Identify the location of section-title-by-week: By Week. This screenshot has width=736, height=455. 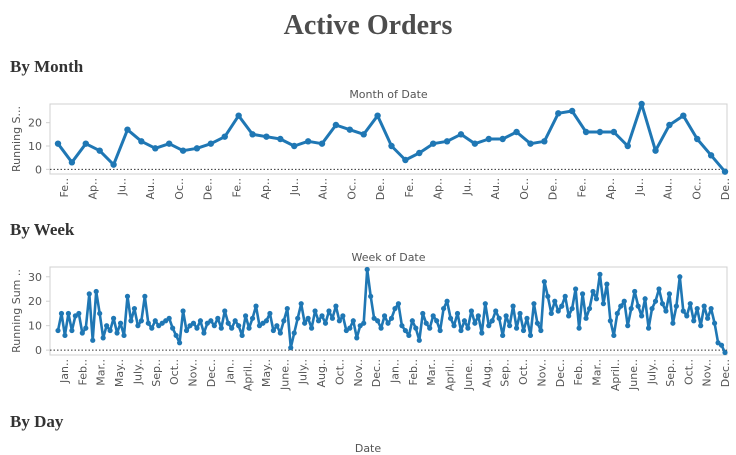
(42, 229).